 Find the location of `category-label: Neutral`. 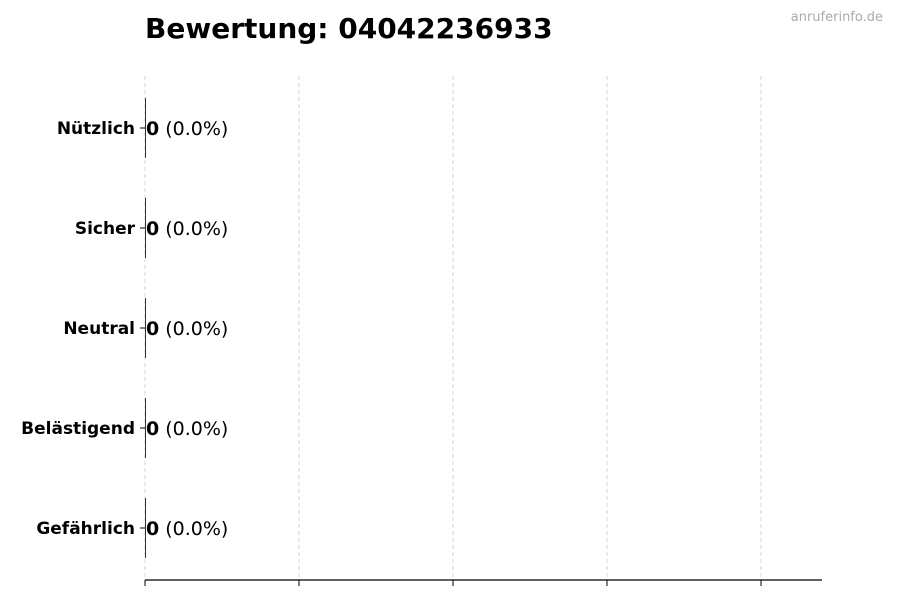

category-label: Neutral is located at coordinates (99, 329).